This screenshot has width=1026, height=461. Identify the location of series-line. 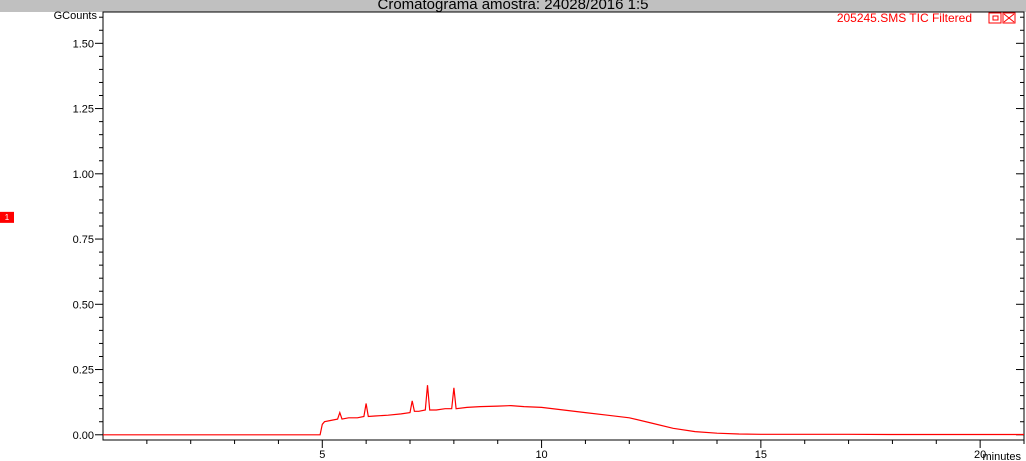
(563, 410).